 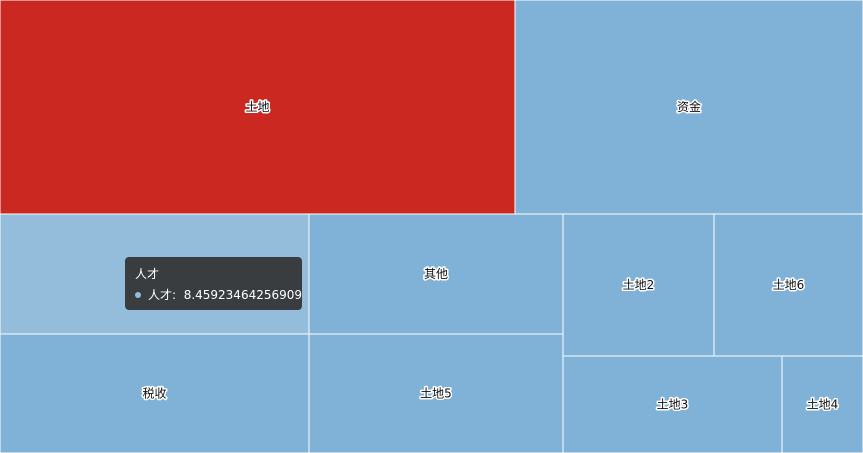 I want to click on tile-0-label: 土地, so click(x=257, y=107).